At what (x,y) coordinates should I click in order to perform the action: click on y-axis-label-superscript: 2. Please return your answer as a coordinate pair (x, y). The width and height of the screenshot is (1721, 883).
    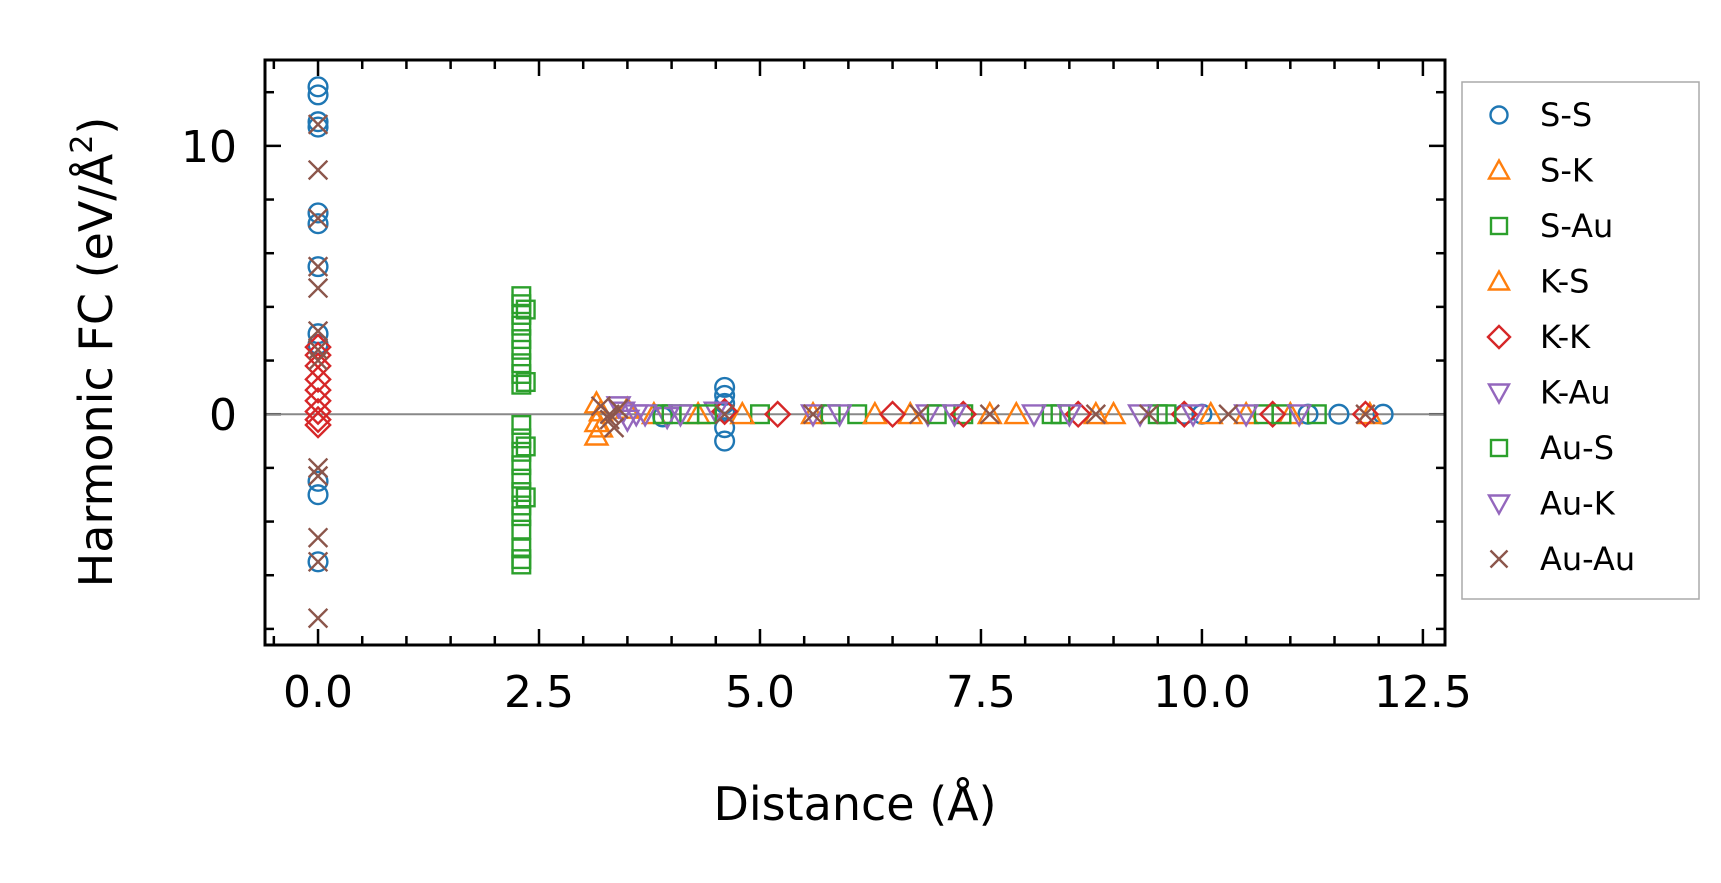
    Looking at the image, I should click on (82, 144).